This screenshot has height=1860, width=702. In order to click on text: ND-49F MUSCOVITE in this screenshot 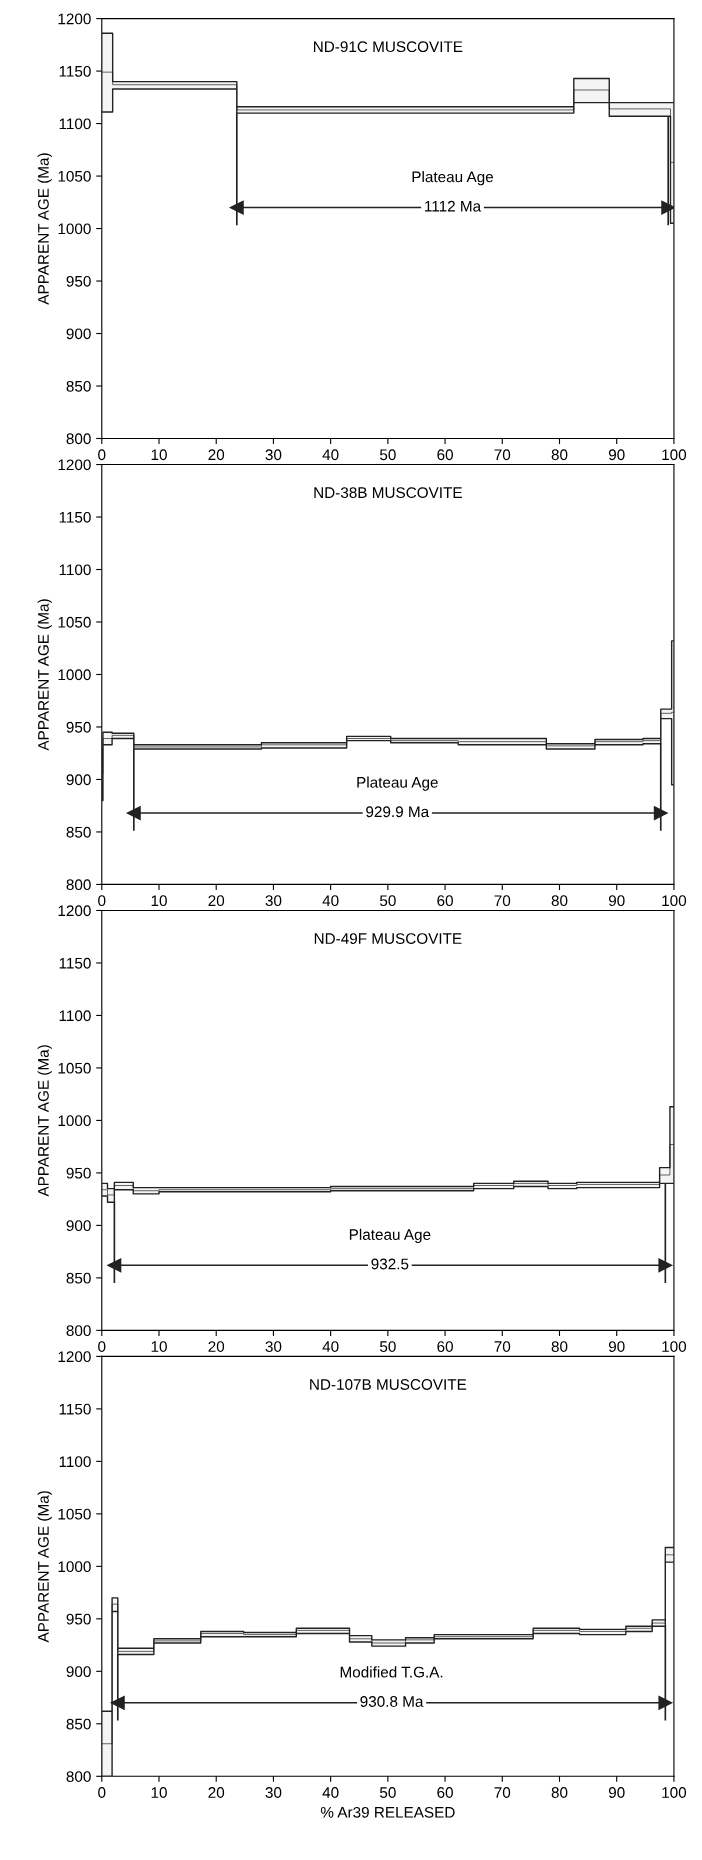, I will do `click(388, 938)`.